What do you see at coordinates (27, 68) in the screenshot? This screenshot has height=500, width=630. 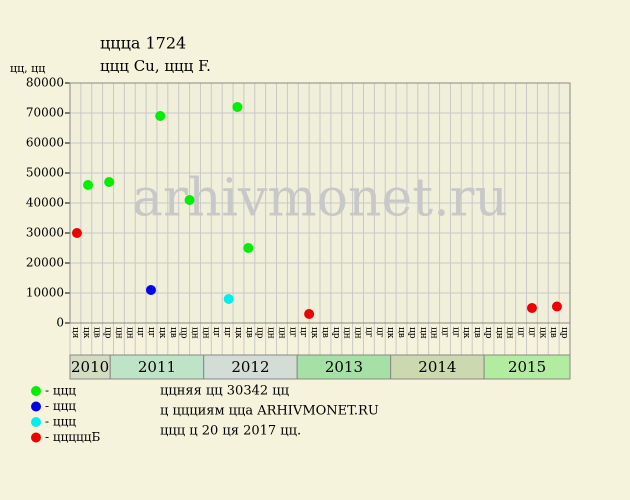 I see `y-axis-label: цц, цц` at bounding box center [27, 68].